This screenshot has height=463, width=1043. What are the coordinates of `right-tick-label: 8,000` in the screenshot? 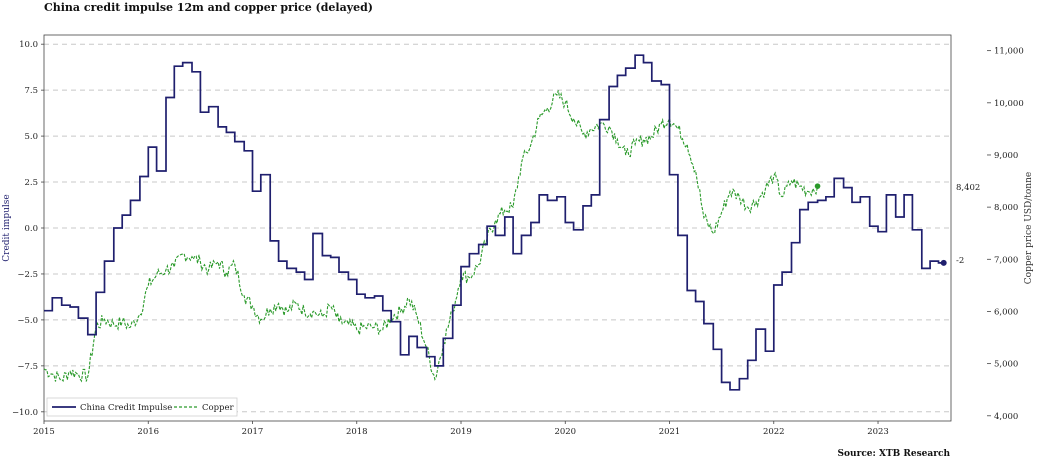 It's located at (1006, 208).